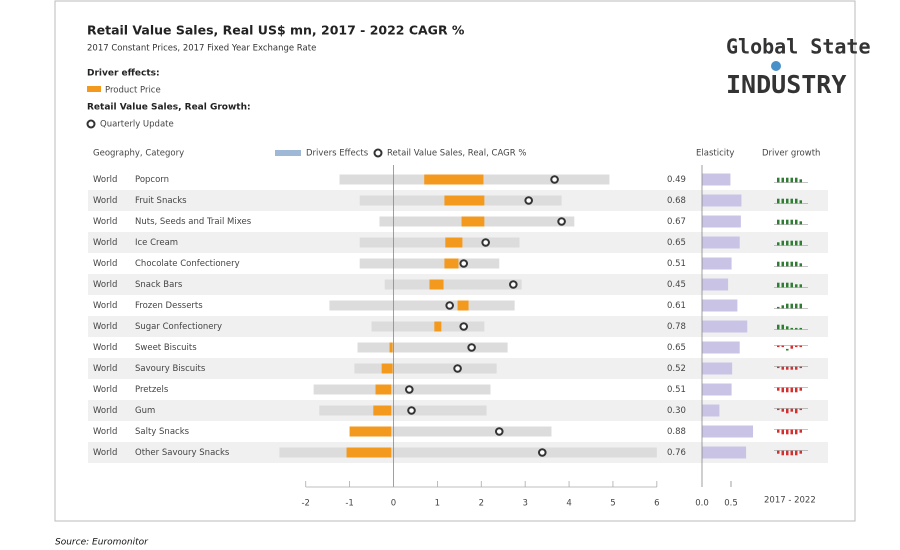  What do you see at coordinates (676, 264) in the screenshot?
I see `elasticity-label: 0.51` at bounding box center [676, 264].